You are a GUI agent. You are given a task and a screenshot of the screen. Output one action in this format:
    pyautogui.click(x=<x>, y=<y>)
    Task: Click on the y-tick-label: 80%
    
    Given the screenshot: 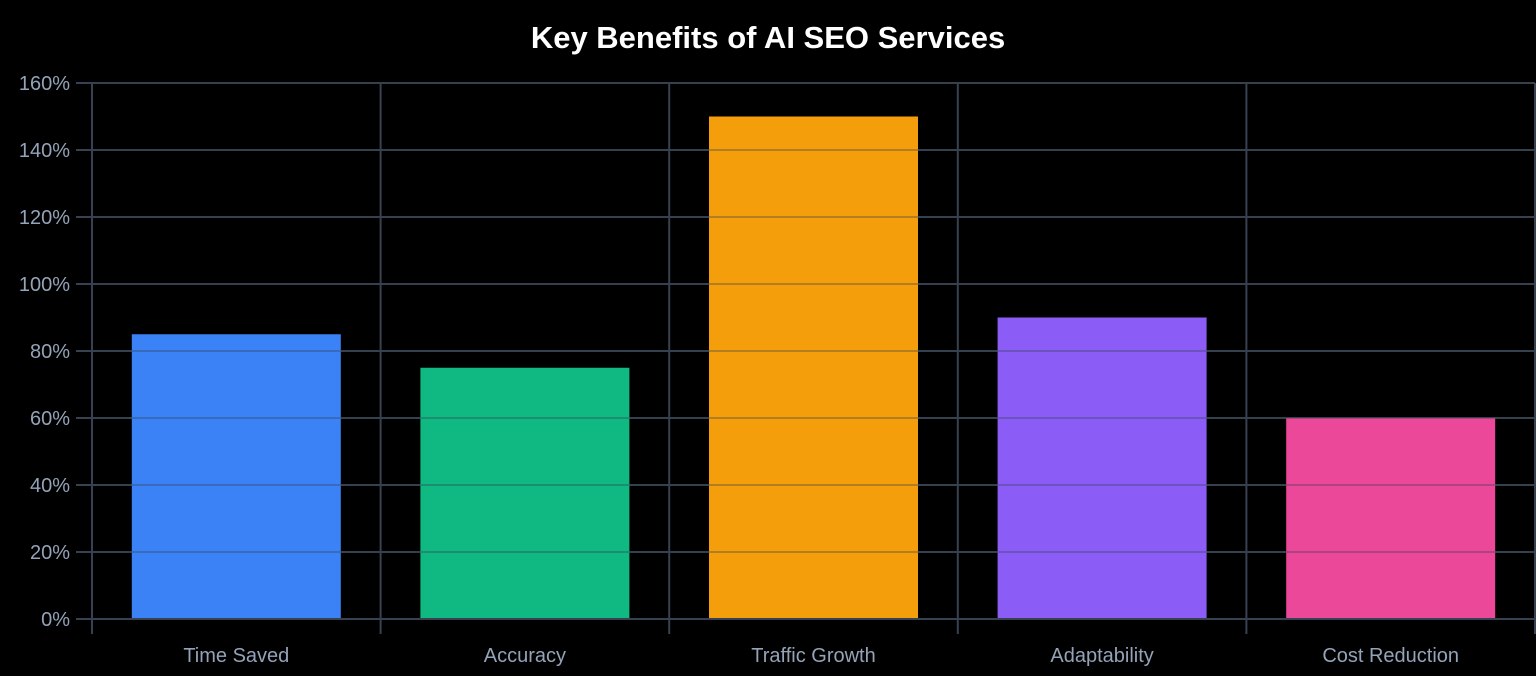 What is the action you would take?
    pyautogui.click(x=50, y=352)
    